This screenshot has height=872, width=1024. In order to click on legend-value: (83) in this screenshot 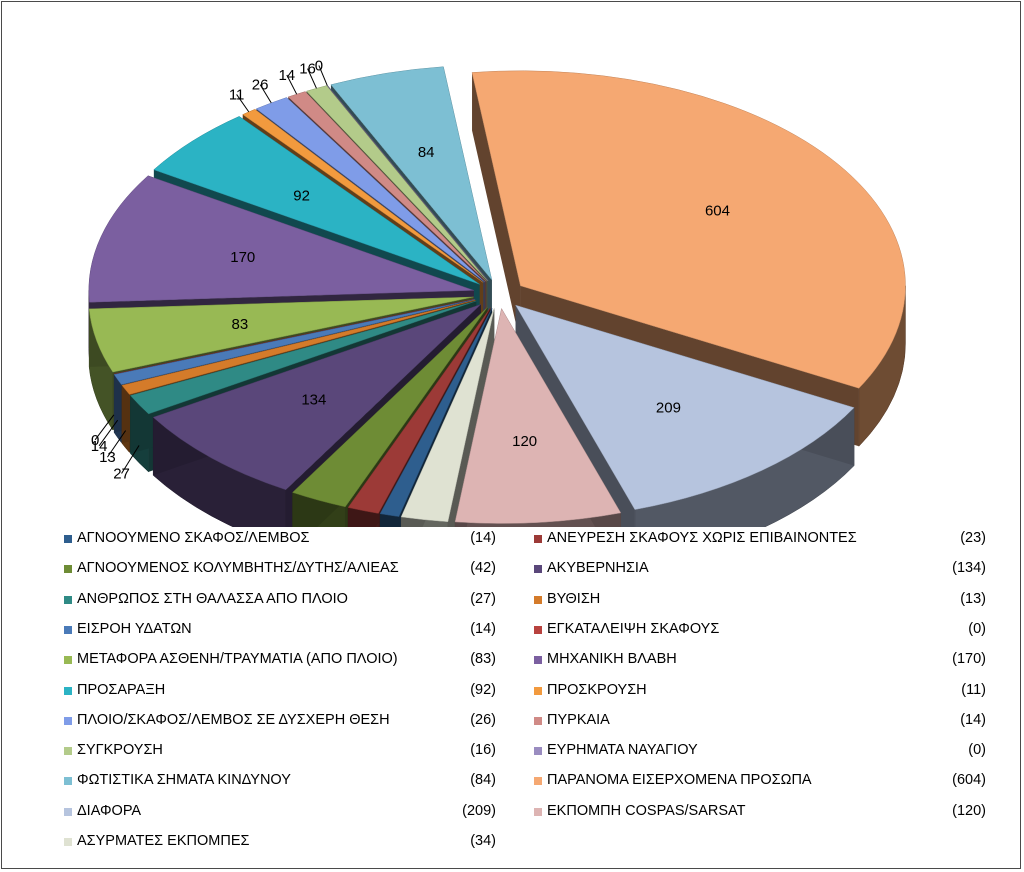, I will do `click(483, 659)`.